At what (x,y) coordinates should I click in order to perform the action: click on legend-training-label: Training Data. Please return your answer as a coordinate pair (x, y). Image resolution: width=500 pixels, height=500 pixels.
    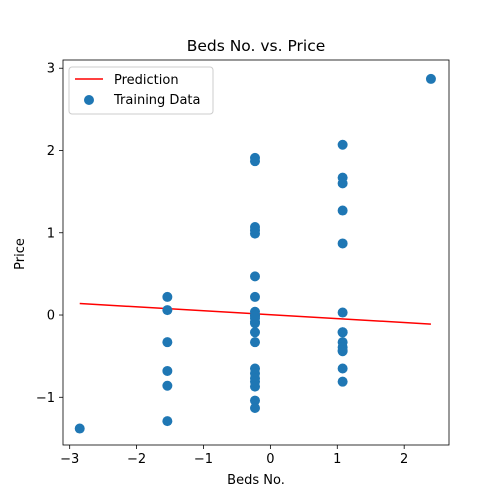
    Looking at the image, I should click on (156, 100).